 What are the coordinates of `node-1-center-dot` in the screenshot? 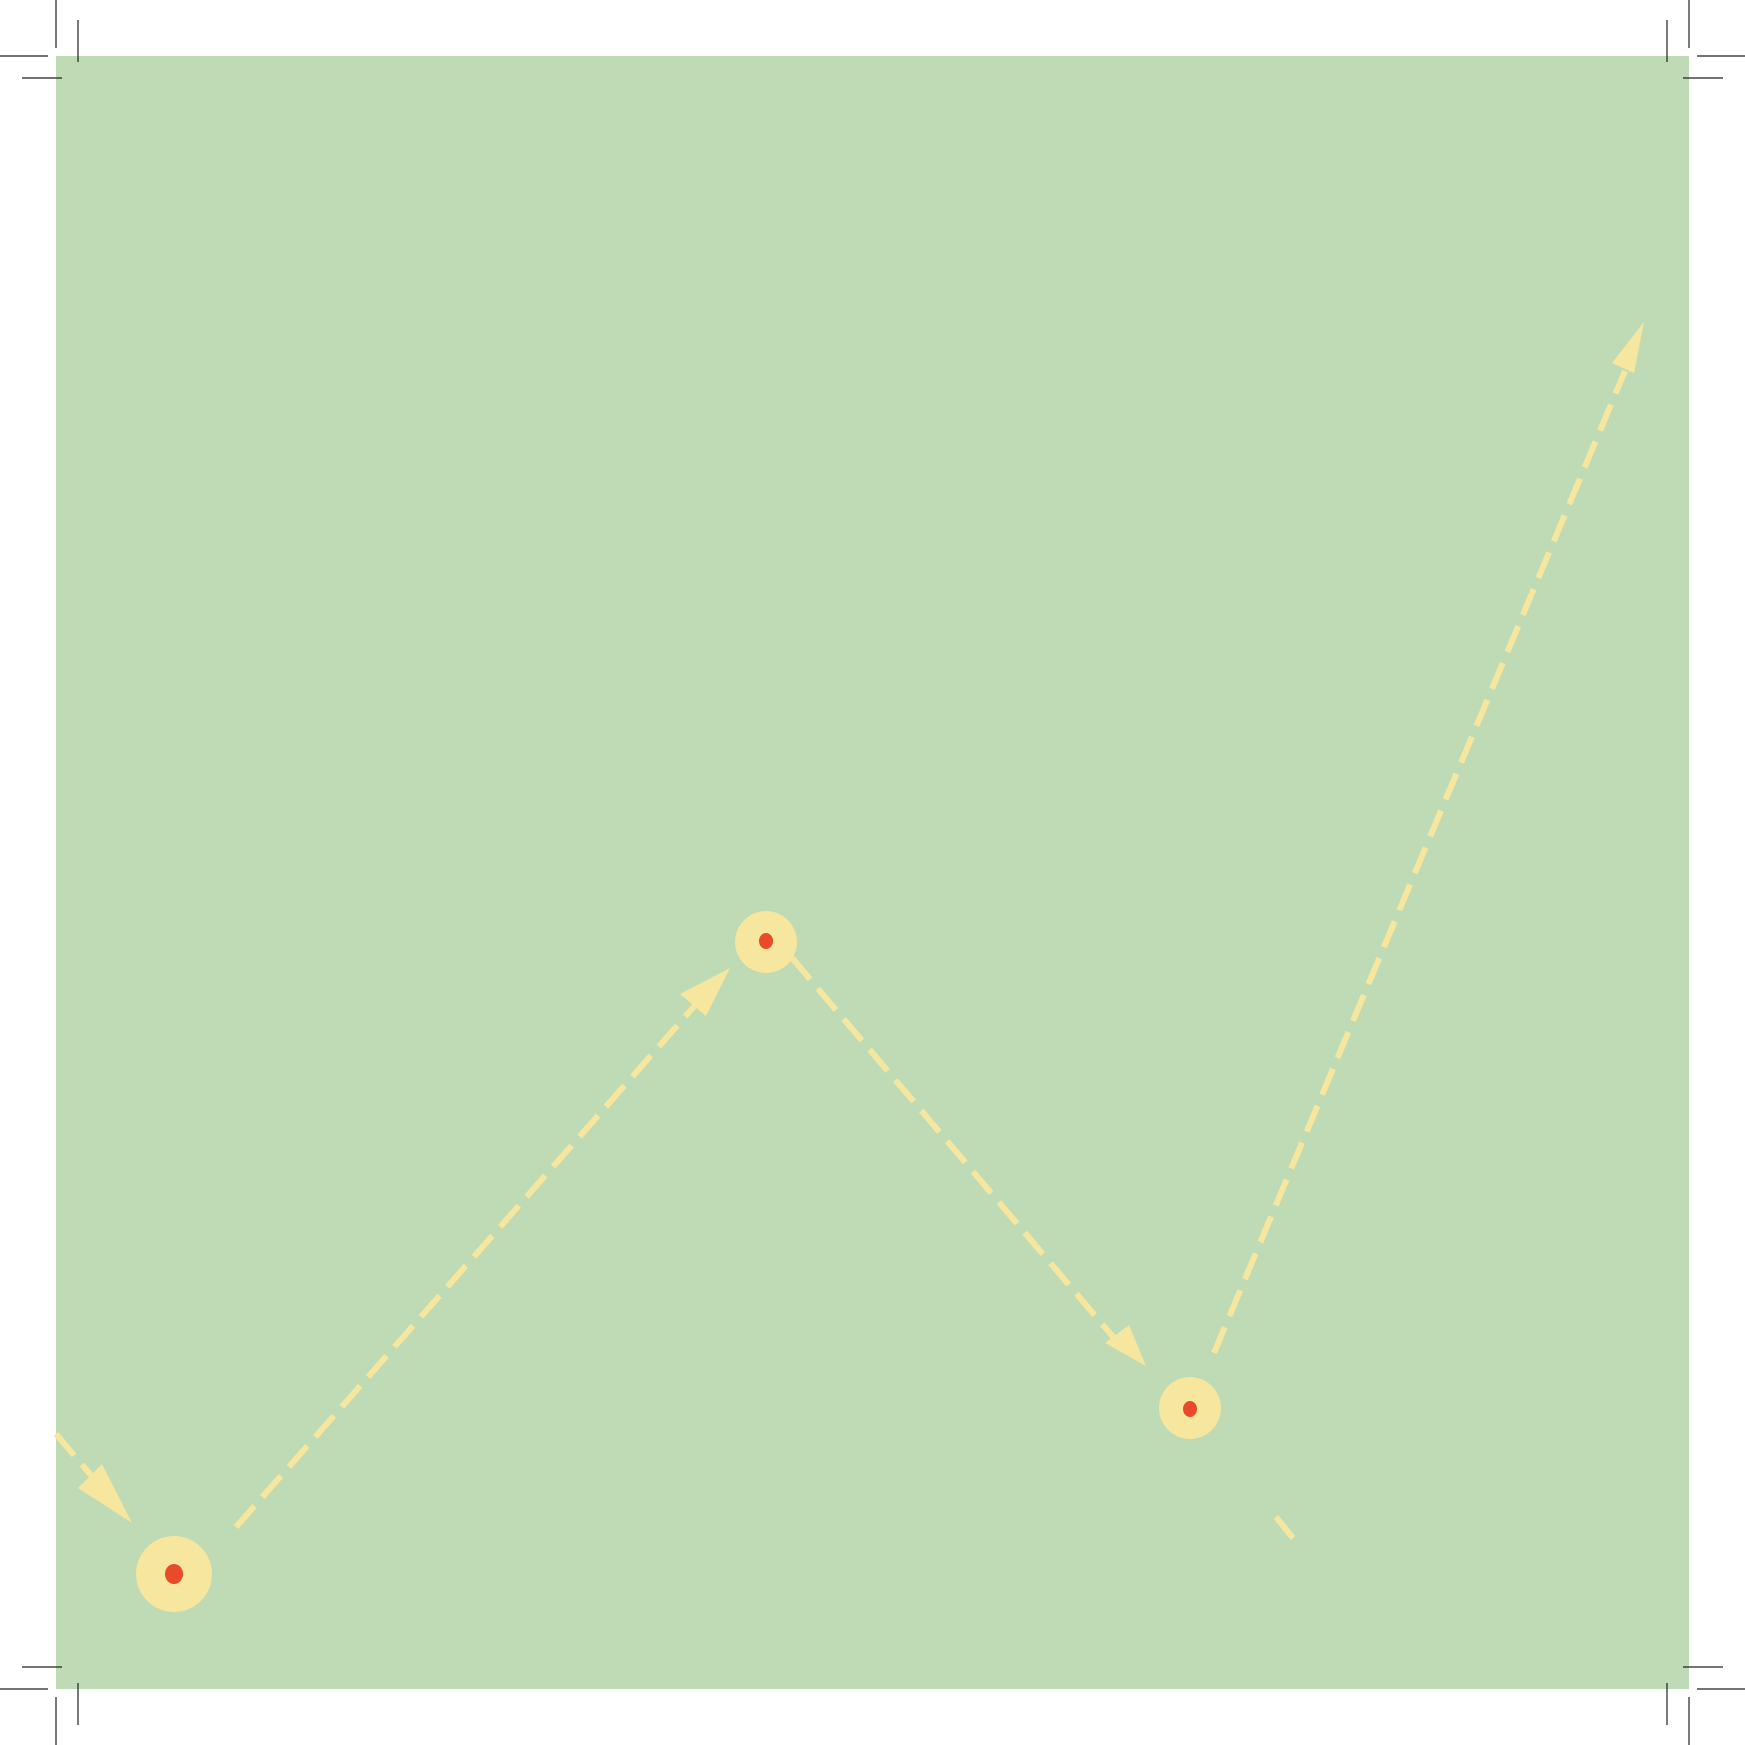 It's located at (174, 1574).